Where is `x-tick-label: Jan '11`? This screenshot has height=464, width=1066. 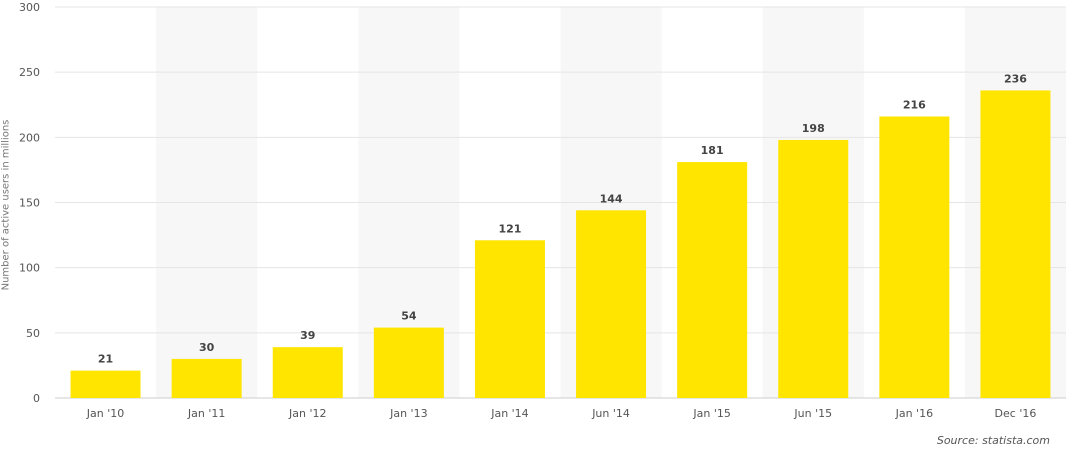
x-tick-label: Jan '11 is located at coordinates (206, 413).